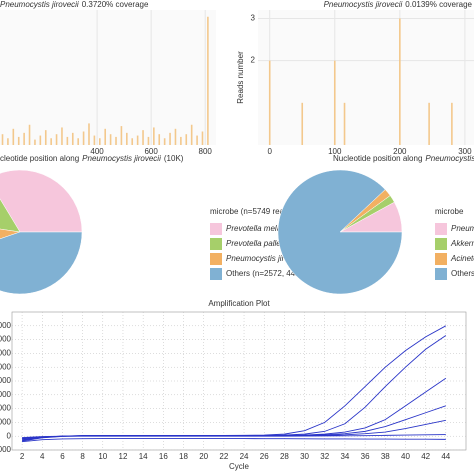 Image resolution: width=474 pixels, height=474 pixels. Describe the element at coordinates (6, 339) in the screenshot. I see `y-tick-label: 7,000` at that location.